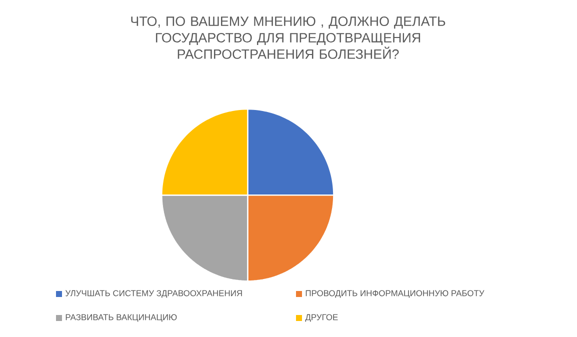 The image size is (577, 337). I want to click on chart-title: ЧТО, ПО ВАШЕМУ МНЕНИЮ , ДОЛЖНО ДЕЛАТЬ ГОСУДАРСТВО ДЛЯ ПРЕДОТВРАЩЕНИЯ РАСПРОСТРАНЕНИЯ БОЛЕЗНЕЙ?, so click(288, 37).